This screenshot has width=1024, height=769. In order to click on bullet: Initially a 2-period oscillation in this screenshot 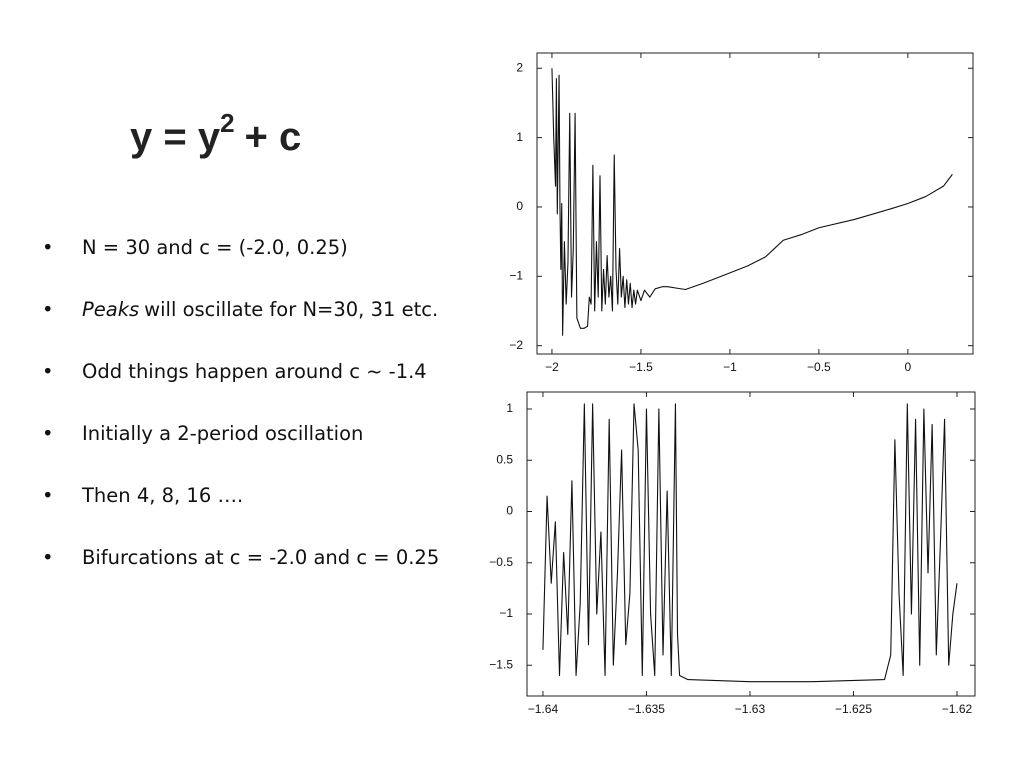, I will do `click(239, 453)`.